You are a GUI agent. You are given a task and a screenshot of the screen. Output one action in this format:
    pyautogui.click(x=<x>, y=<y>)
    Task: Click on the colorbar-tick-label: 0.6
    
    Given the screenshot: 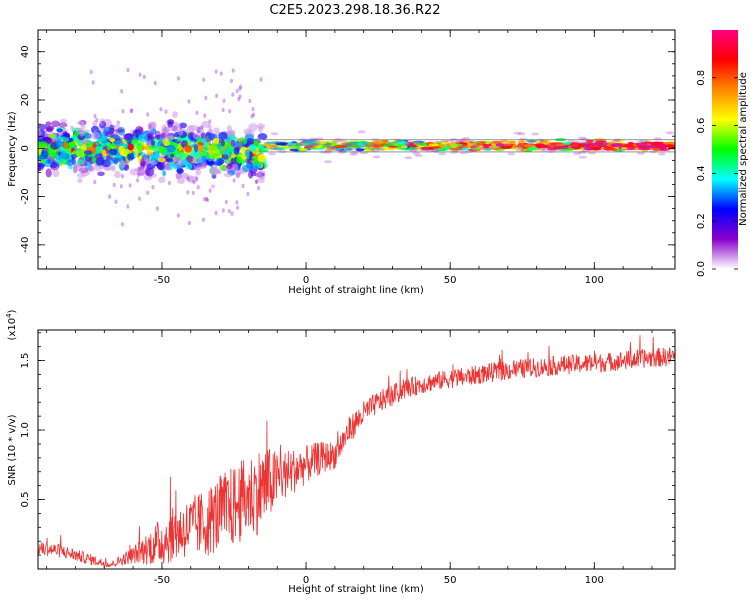 What is the action you would take?
    pyautogui.click(x=701, y=126)
    